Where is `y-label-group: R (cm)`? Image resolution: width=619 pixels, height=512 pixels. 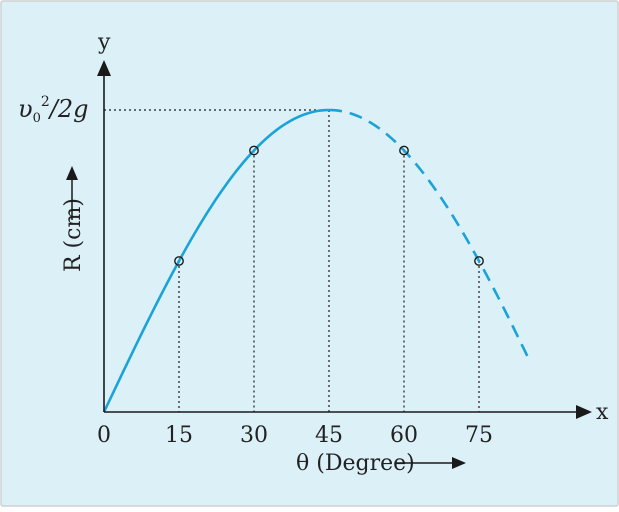
y-label-group: R (cm) is located at coordinates (73, 235).